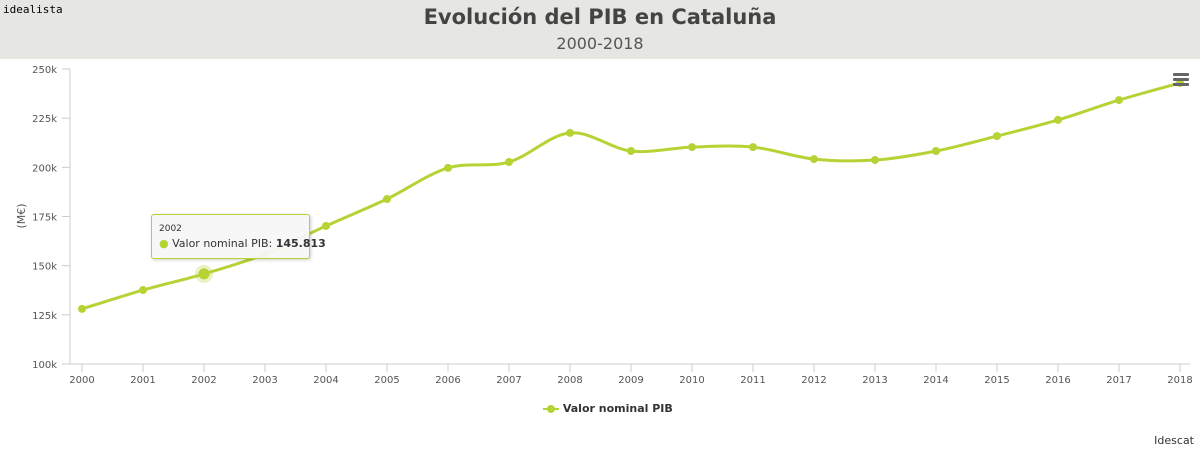 The image size is (1200, 455). I want to click on x-tick-label: 2012, so click(813, 380).